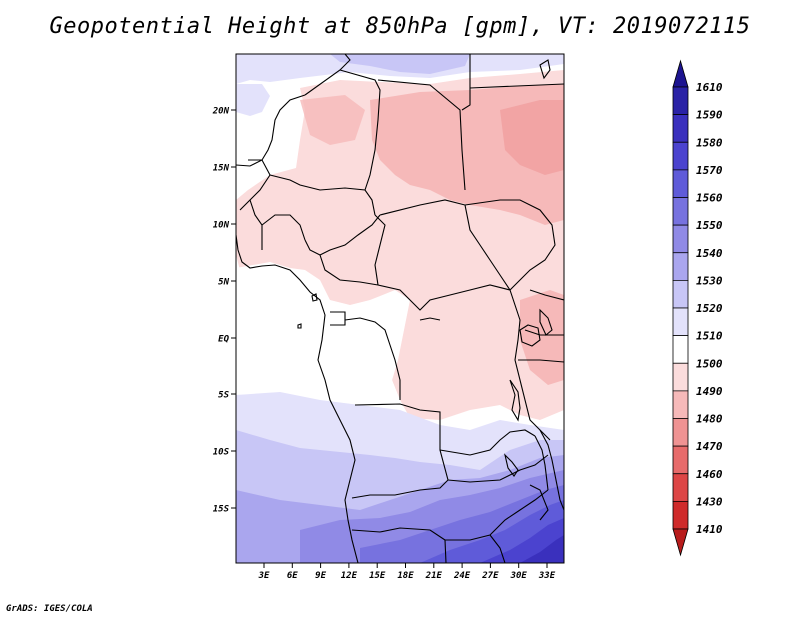 This screenshot has height=618, width=800. I want to click on colorbar-label: 1500, so click(709, 363).